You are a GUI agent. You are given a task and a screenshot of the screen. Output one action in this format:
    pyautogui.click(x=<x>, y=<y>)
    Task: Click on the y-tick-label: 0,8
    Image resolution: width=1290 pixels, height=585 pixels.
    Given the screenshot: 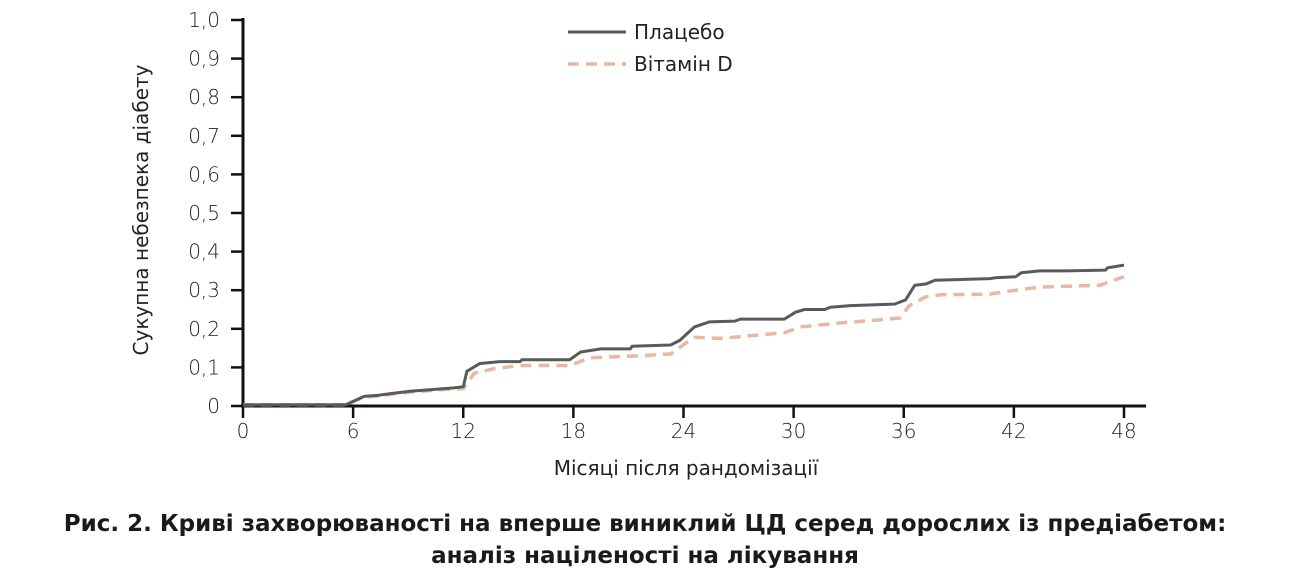 What is the action you would take?
    pyautogui.click(x=204, y=97)
    